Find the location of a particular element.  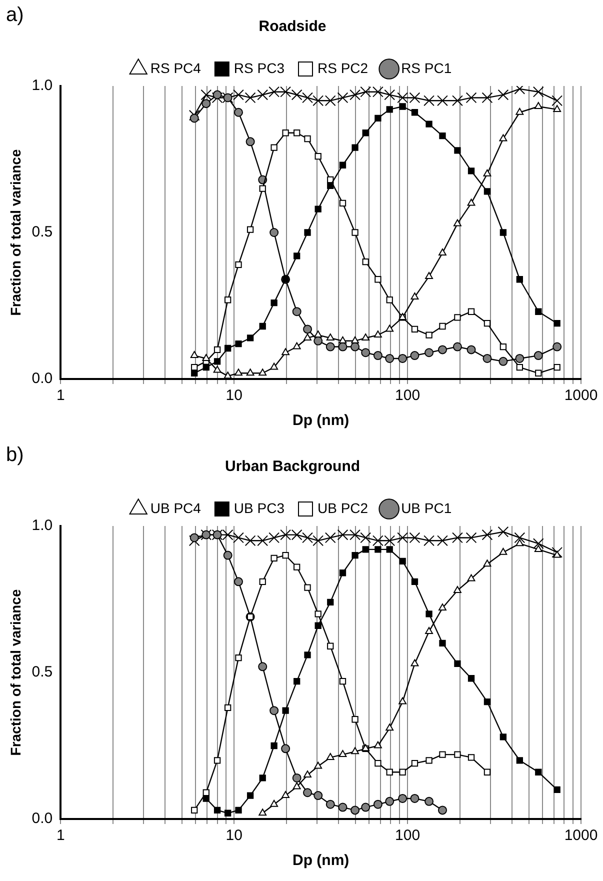

legend-label: UB PC3 is located at coordinates (259, 508).